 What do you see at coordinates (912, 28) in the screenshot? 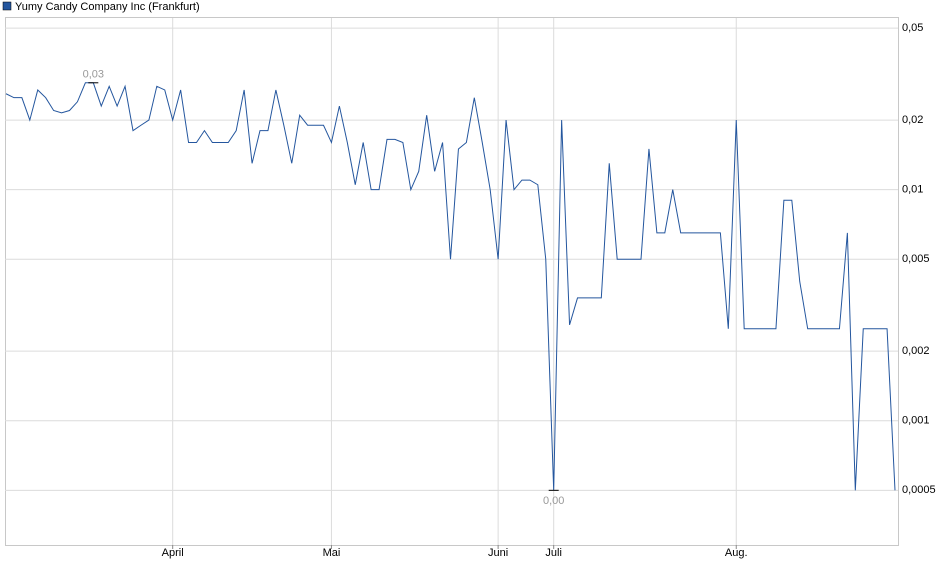
I see `y-tick-label: 0,05` at bounding box center [912, 28].